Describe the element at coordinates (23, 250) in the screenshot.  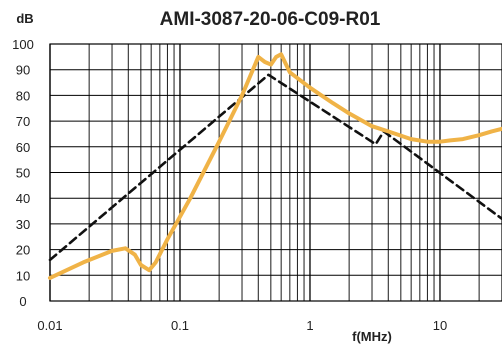
I see `y-tick-label: 20` at that location.